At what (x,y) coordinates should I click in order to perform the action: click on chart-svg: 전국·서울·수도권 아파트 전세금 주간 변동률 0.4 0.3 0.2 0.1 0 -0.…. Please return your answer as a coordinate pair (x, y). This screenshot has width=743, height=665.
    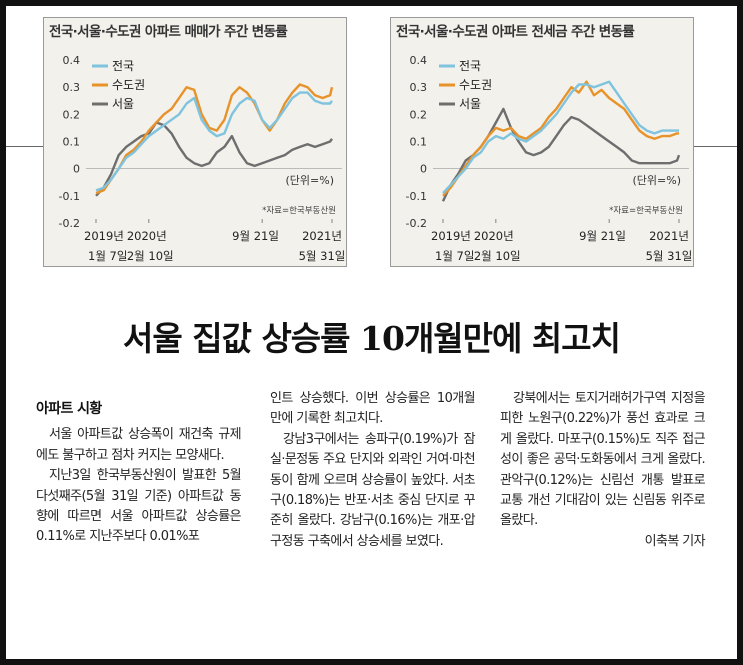
    Looking at the image, I should click on (544, 143).